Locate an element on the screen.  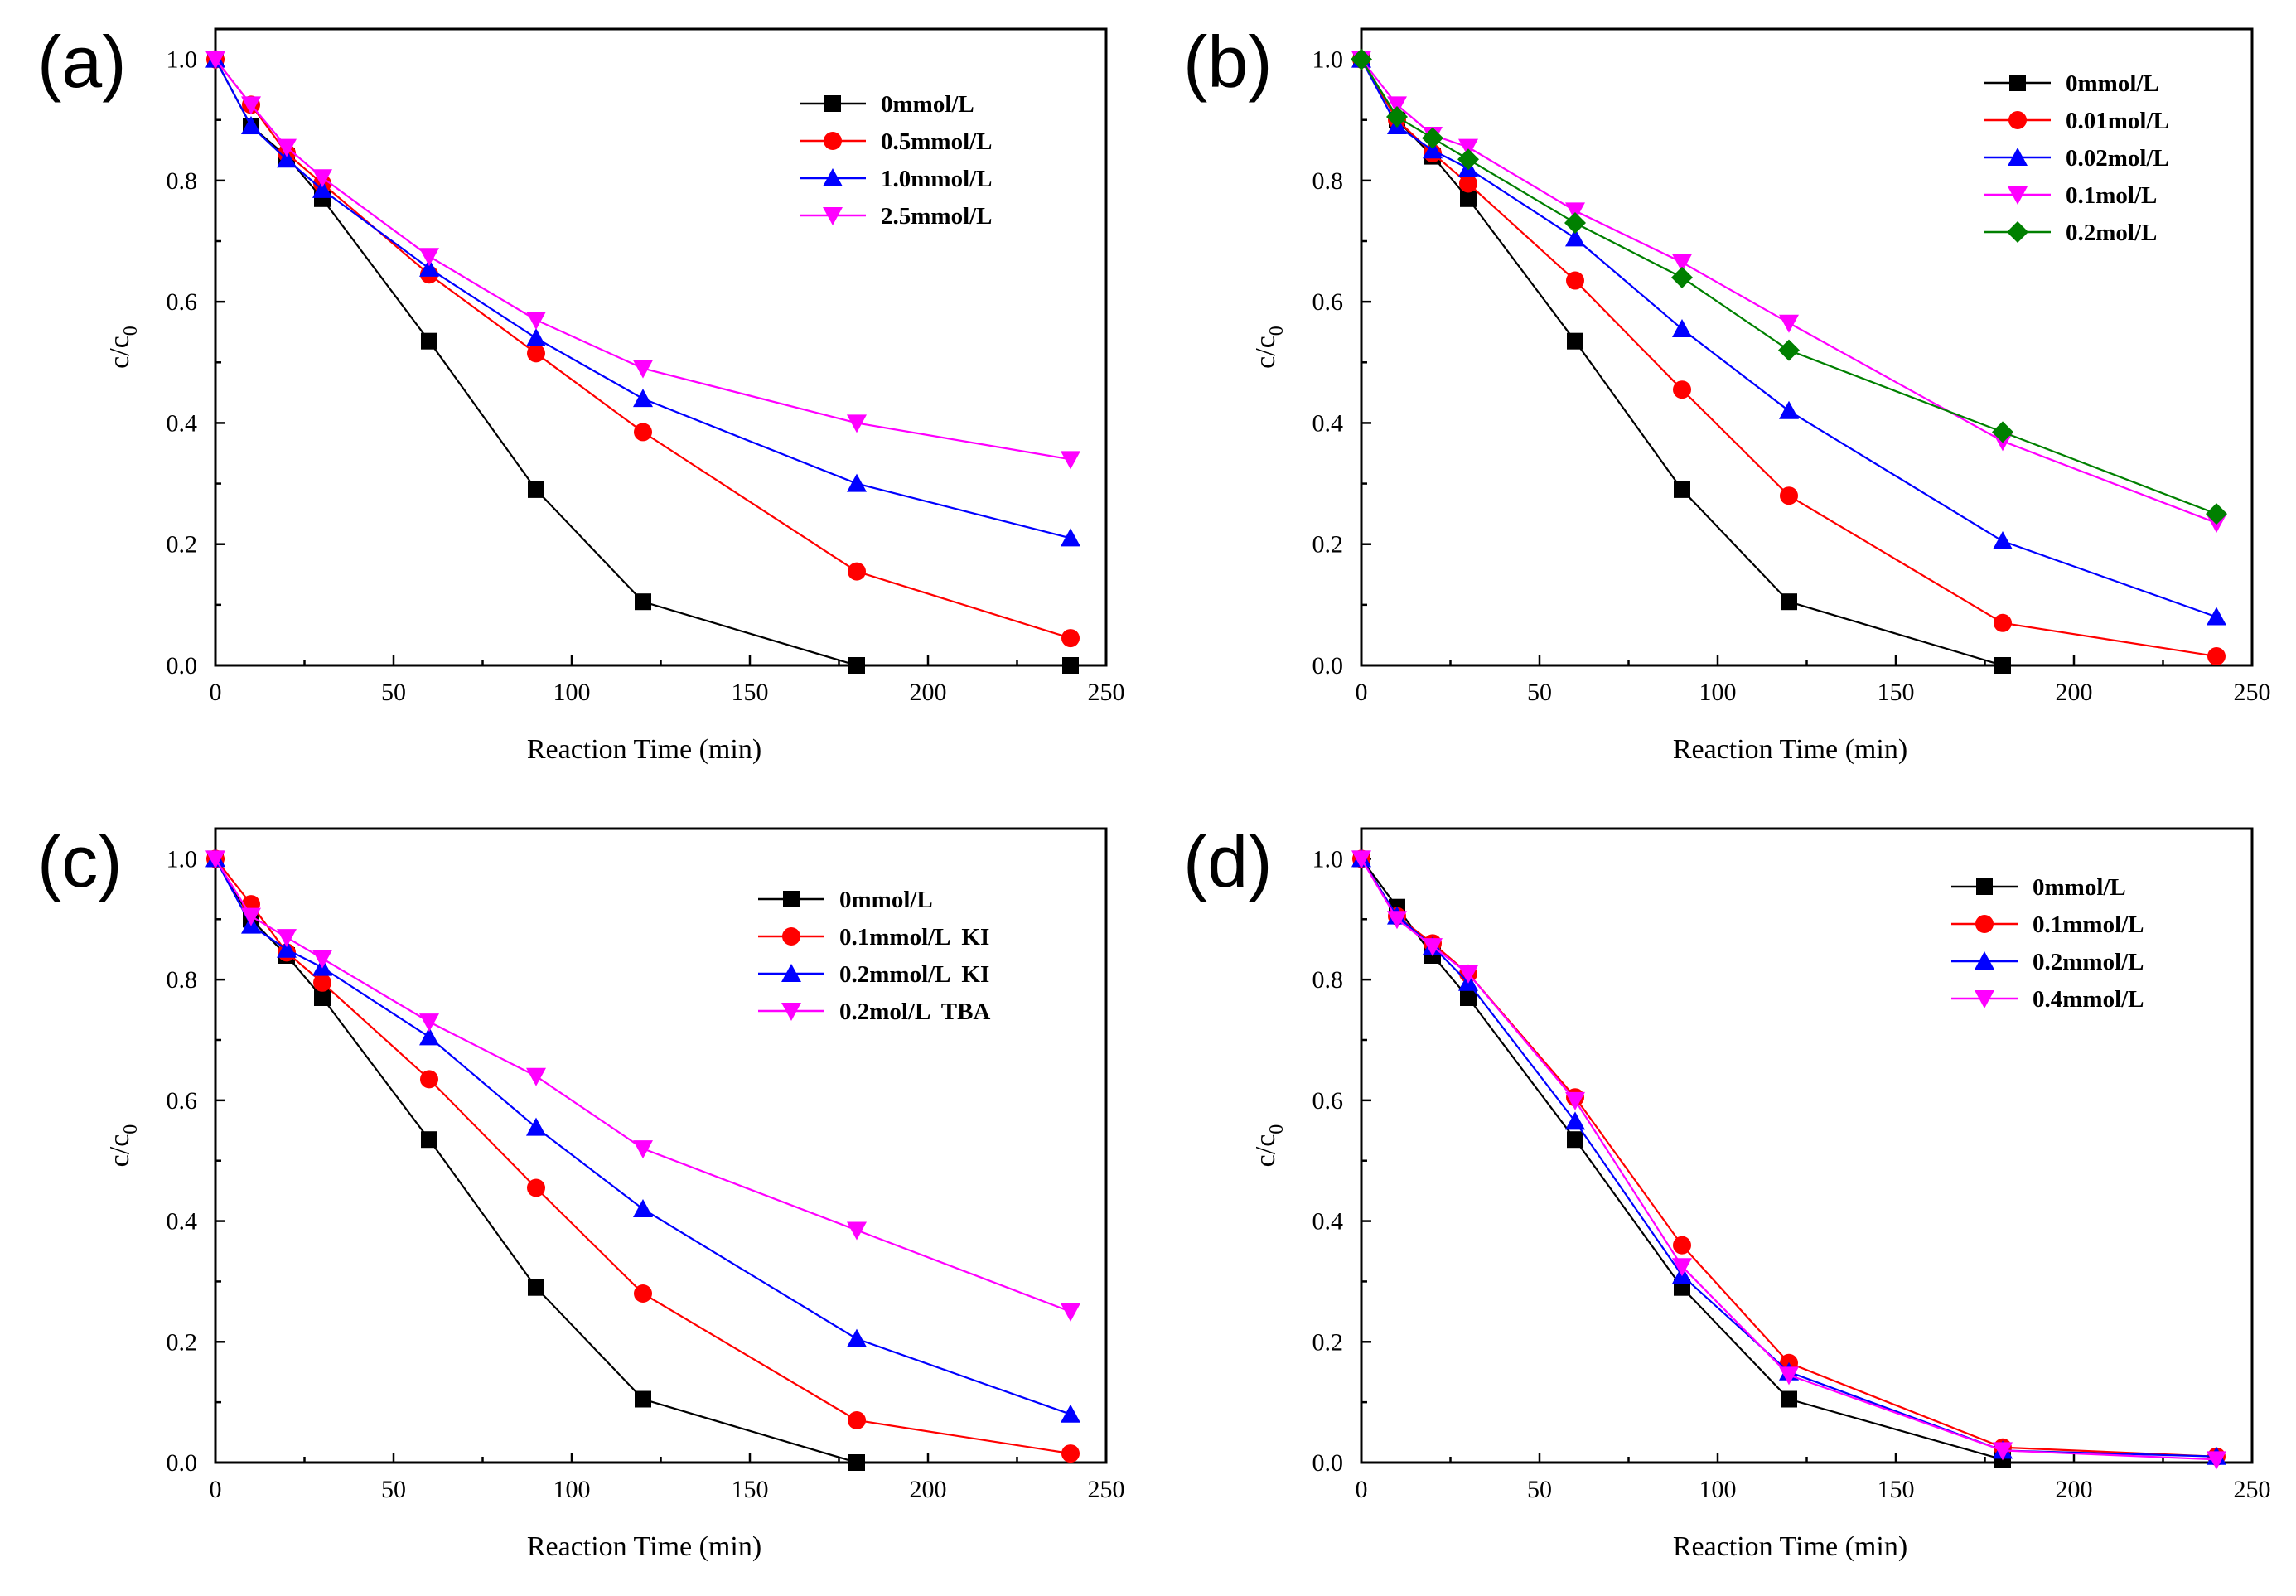
legend-label: 0.4mmol/L is located at coordinates (2089, 1000).